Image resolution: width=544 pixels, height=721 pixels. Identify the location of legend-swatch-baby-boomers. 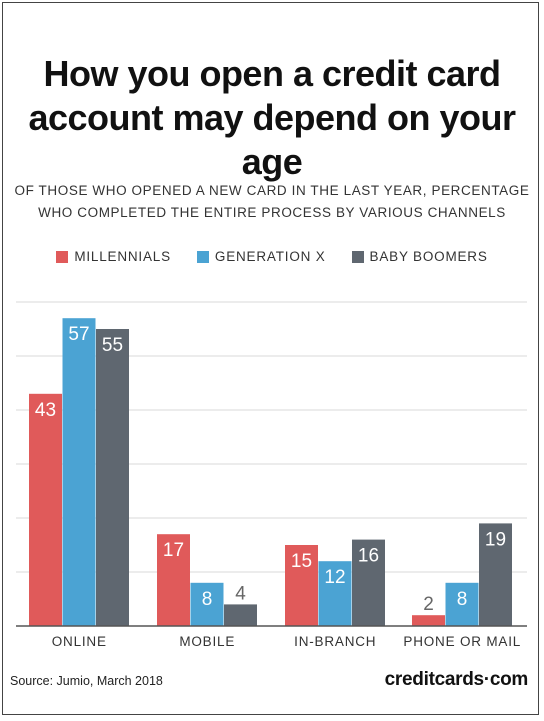
(357, 256).